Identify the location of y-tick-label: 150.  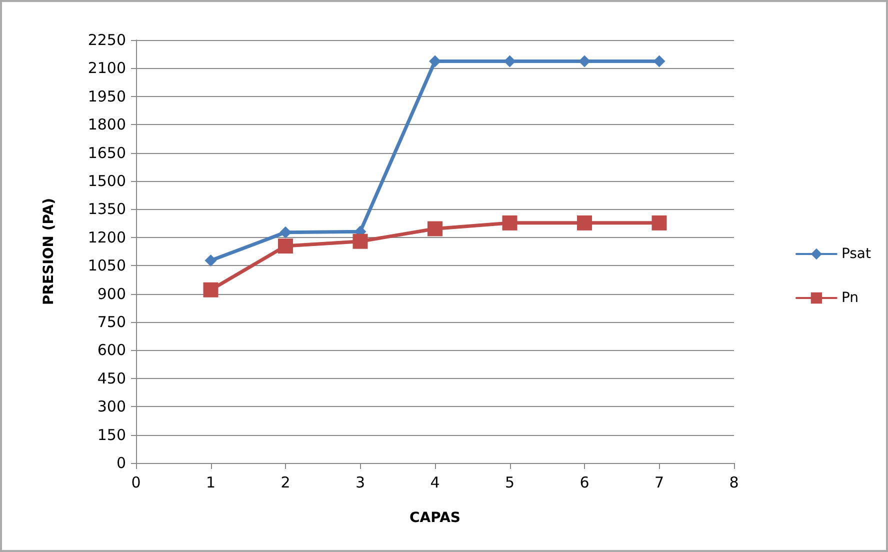
(111, 435).